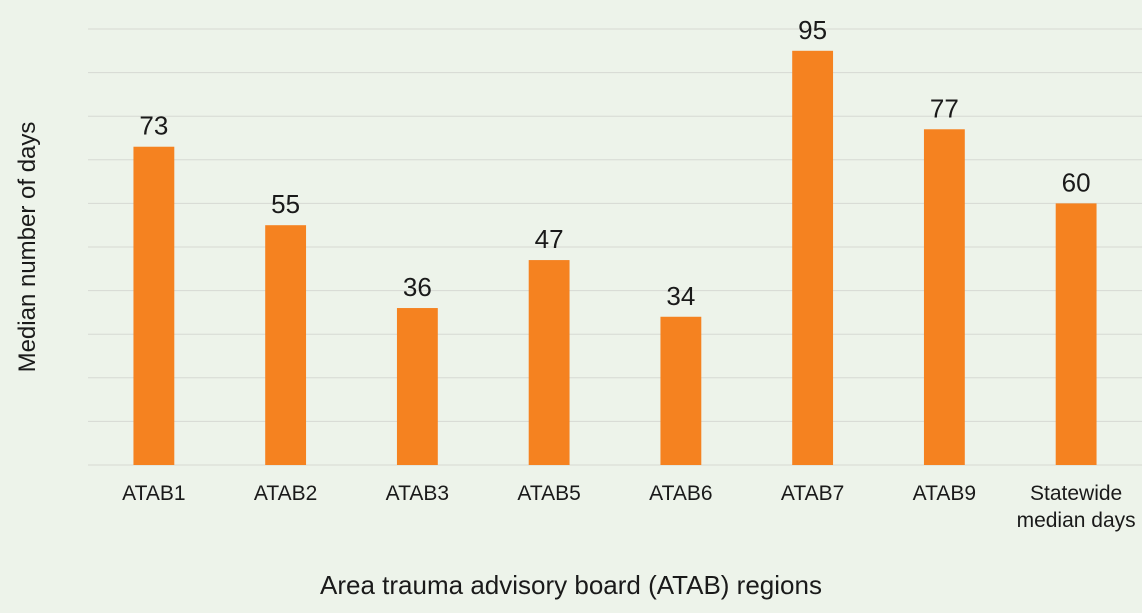 This screenshot has width=1142, height=613. Describe the element at coordinates (812, 30) in the screenshot. I see `data-label: 95` at that location.